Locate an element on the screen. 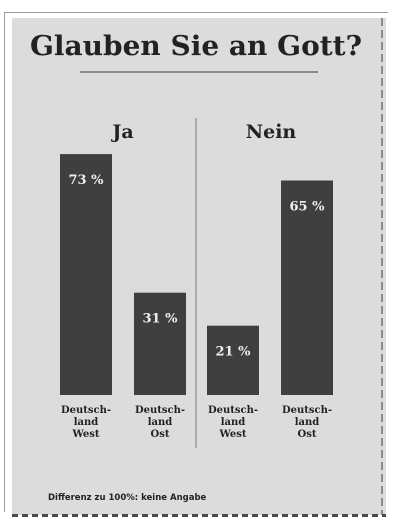 The height and width of the screenshot is (521, 393). paper-bottom-edge is located at coordinates (199, 515).